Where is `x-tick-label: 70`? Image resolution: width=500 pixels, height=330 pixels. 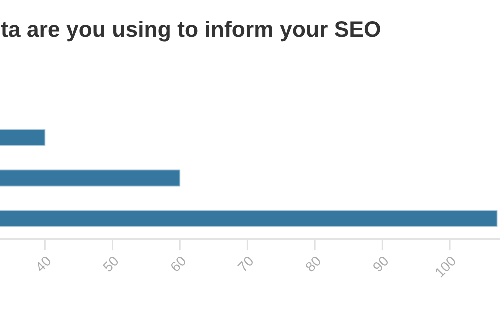
x-tick-label: 70 is located at coordinates (245, 264).